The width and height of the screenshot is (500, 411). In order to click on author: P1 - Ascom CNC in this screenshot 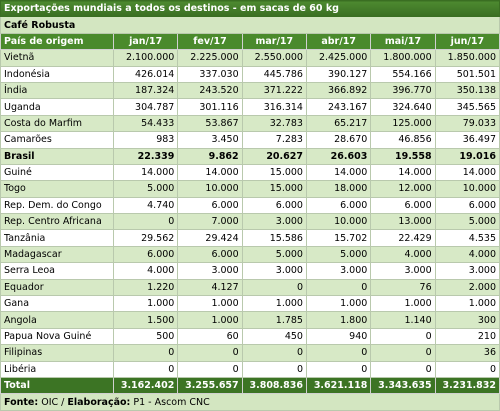, I will do `click(171, 402)`.